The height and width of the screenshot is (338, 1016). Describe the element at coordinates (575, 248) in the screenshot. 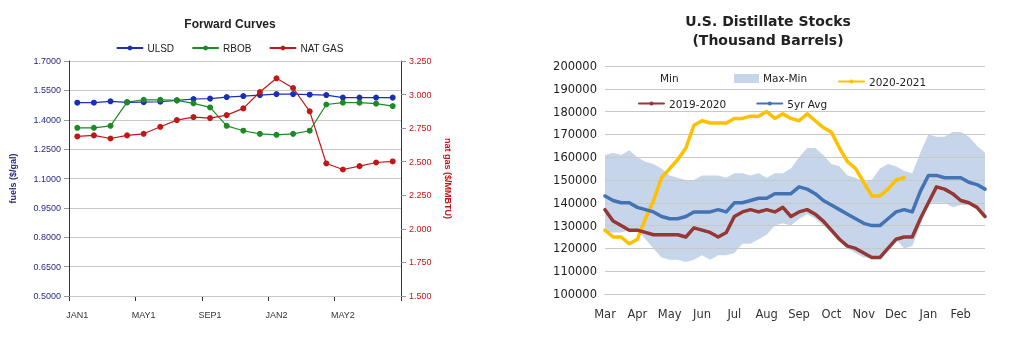

I see `y-tick-label: 120000` at that location.